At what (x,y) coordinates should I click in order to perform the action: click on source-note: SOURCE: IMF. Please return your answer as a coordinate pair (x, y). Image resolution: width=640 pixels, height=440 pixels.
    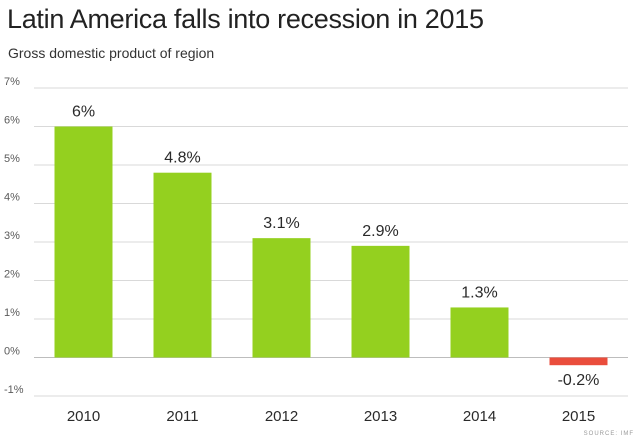
    Looking at the image, I should click on (608, 434).